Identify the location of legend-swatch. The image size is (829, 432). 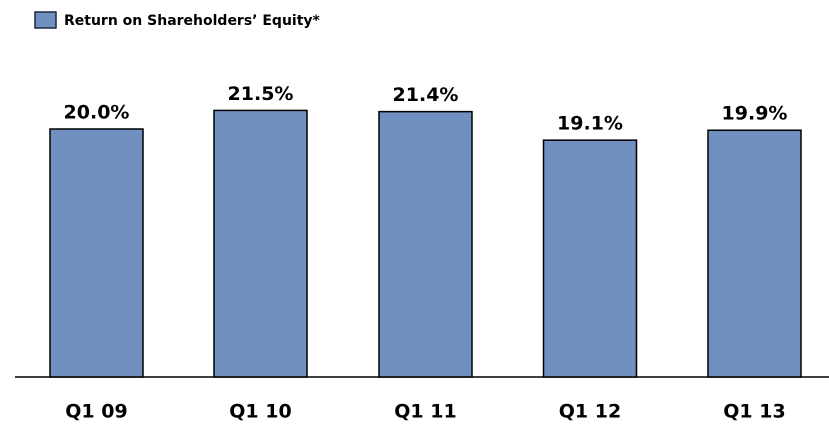
(45, 20).